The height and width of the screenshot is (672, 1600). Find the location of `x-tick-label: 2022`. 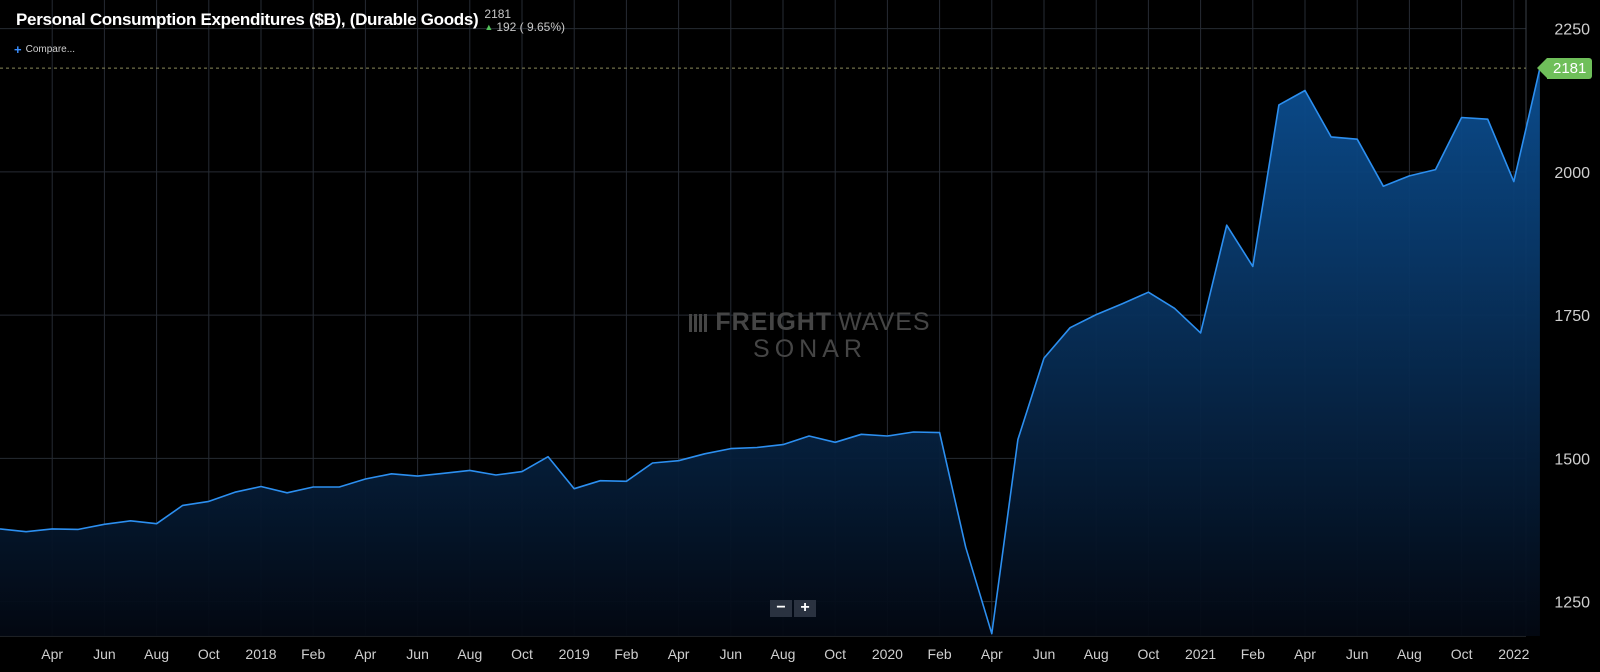

x-tick-label: 2022 is located at coordinates (1513, 654).